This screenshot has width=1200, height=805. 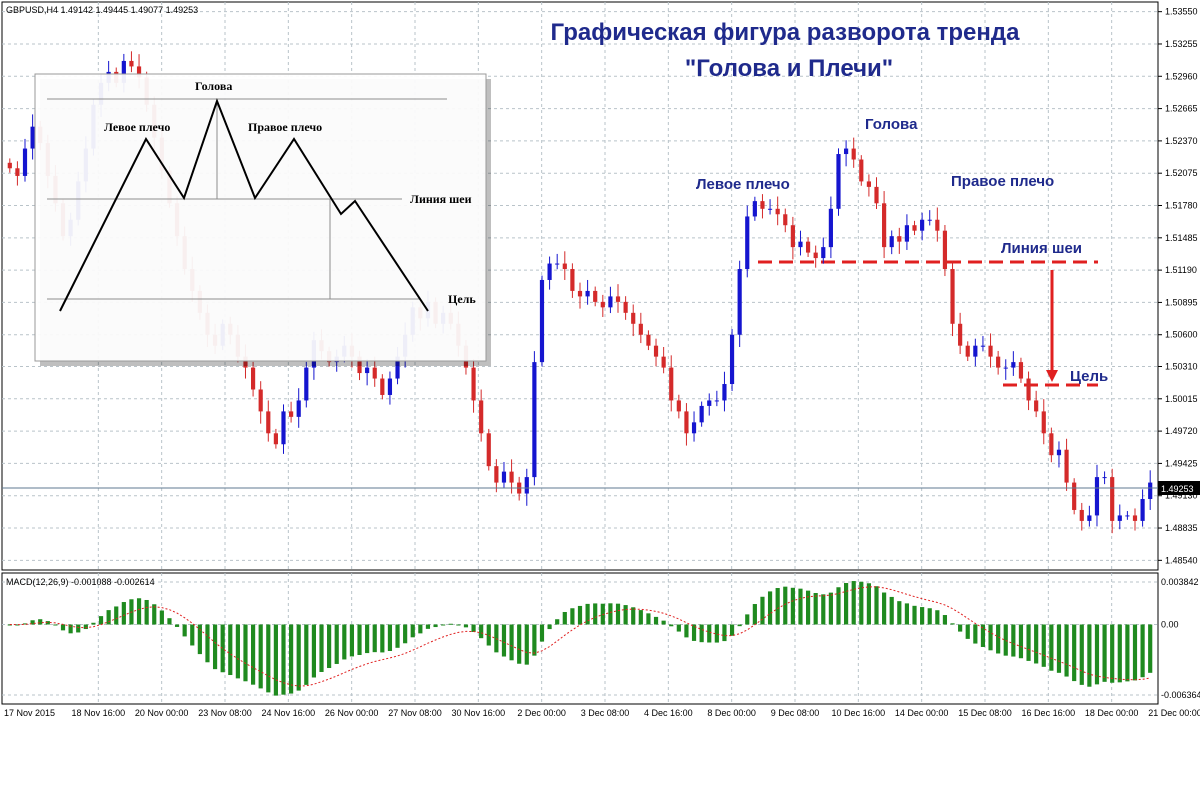 What do you see at coordinates (1181, 141) in the screenshot?
I see `price-tick-label: 1.52370` at bounding box center [1181, 141].